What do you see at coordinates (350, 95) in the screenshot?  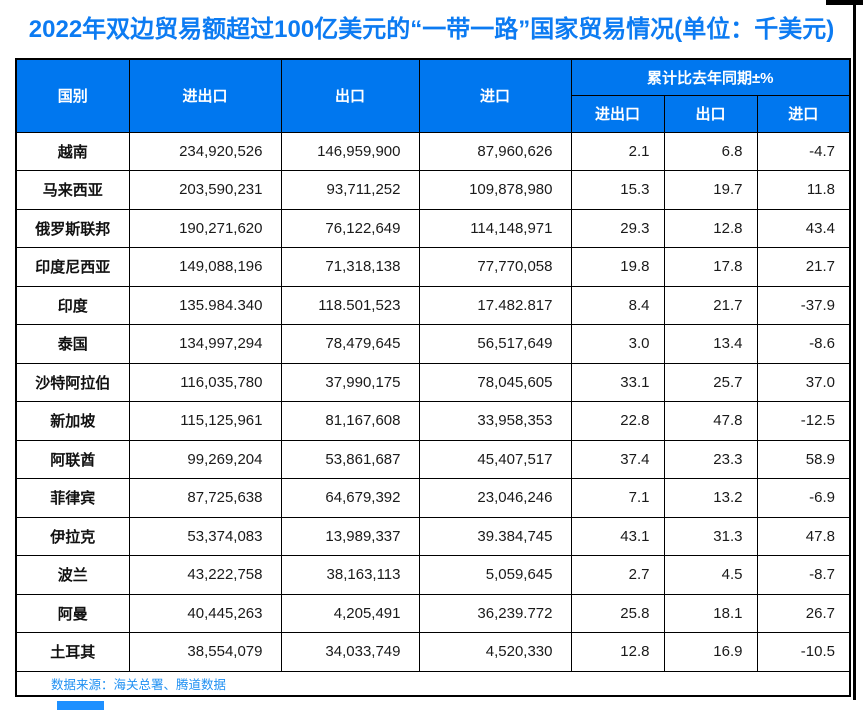 I see `col-header-export: 出口` at bounding box center [350, 95].